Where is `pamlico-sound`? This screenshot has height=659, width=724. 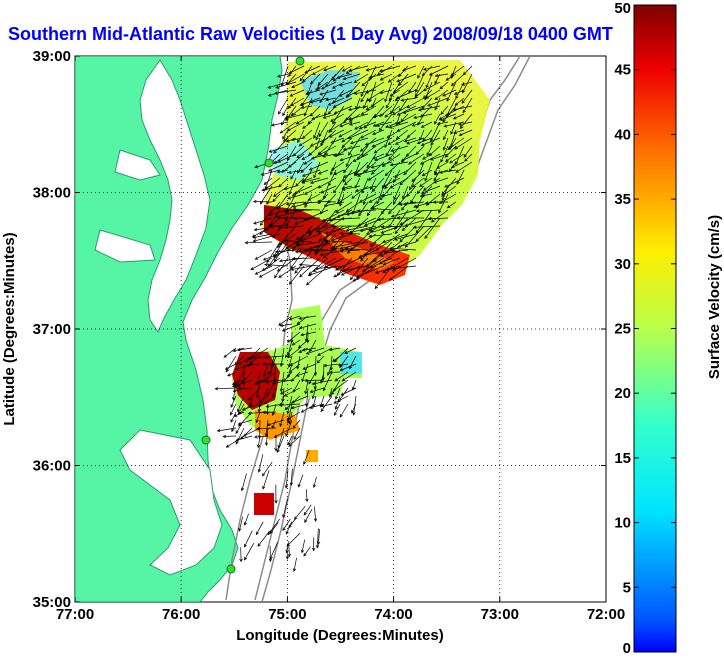 pamlico-sound is located at coordinates (171, 502).